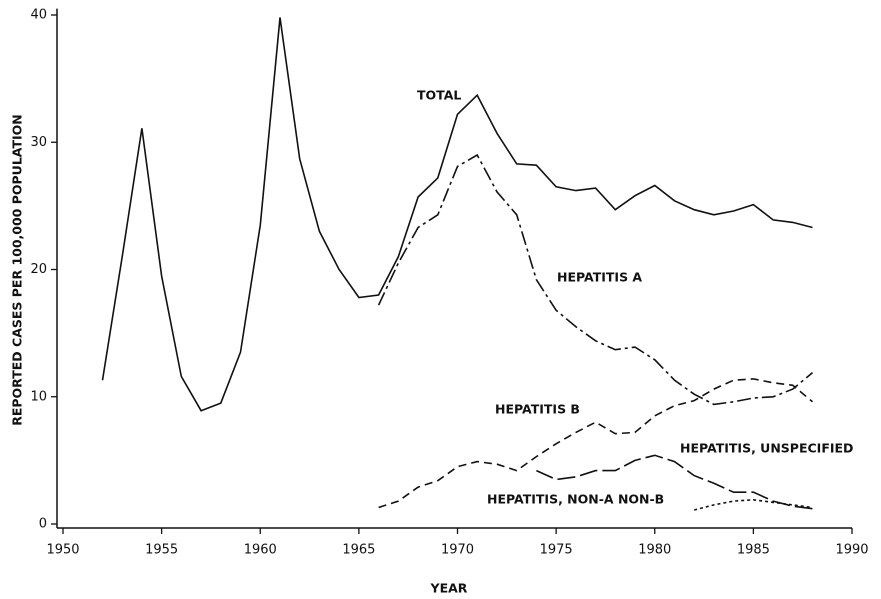 Image resolution: width=881 pixels, height=599 pixels. What do you see at coordinates (599, 277) in the screenshot?
I see `series-label: HEPATITIS A` at bounding box center [599, 277].